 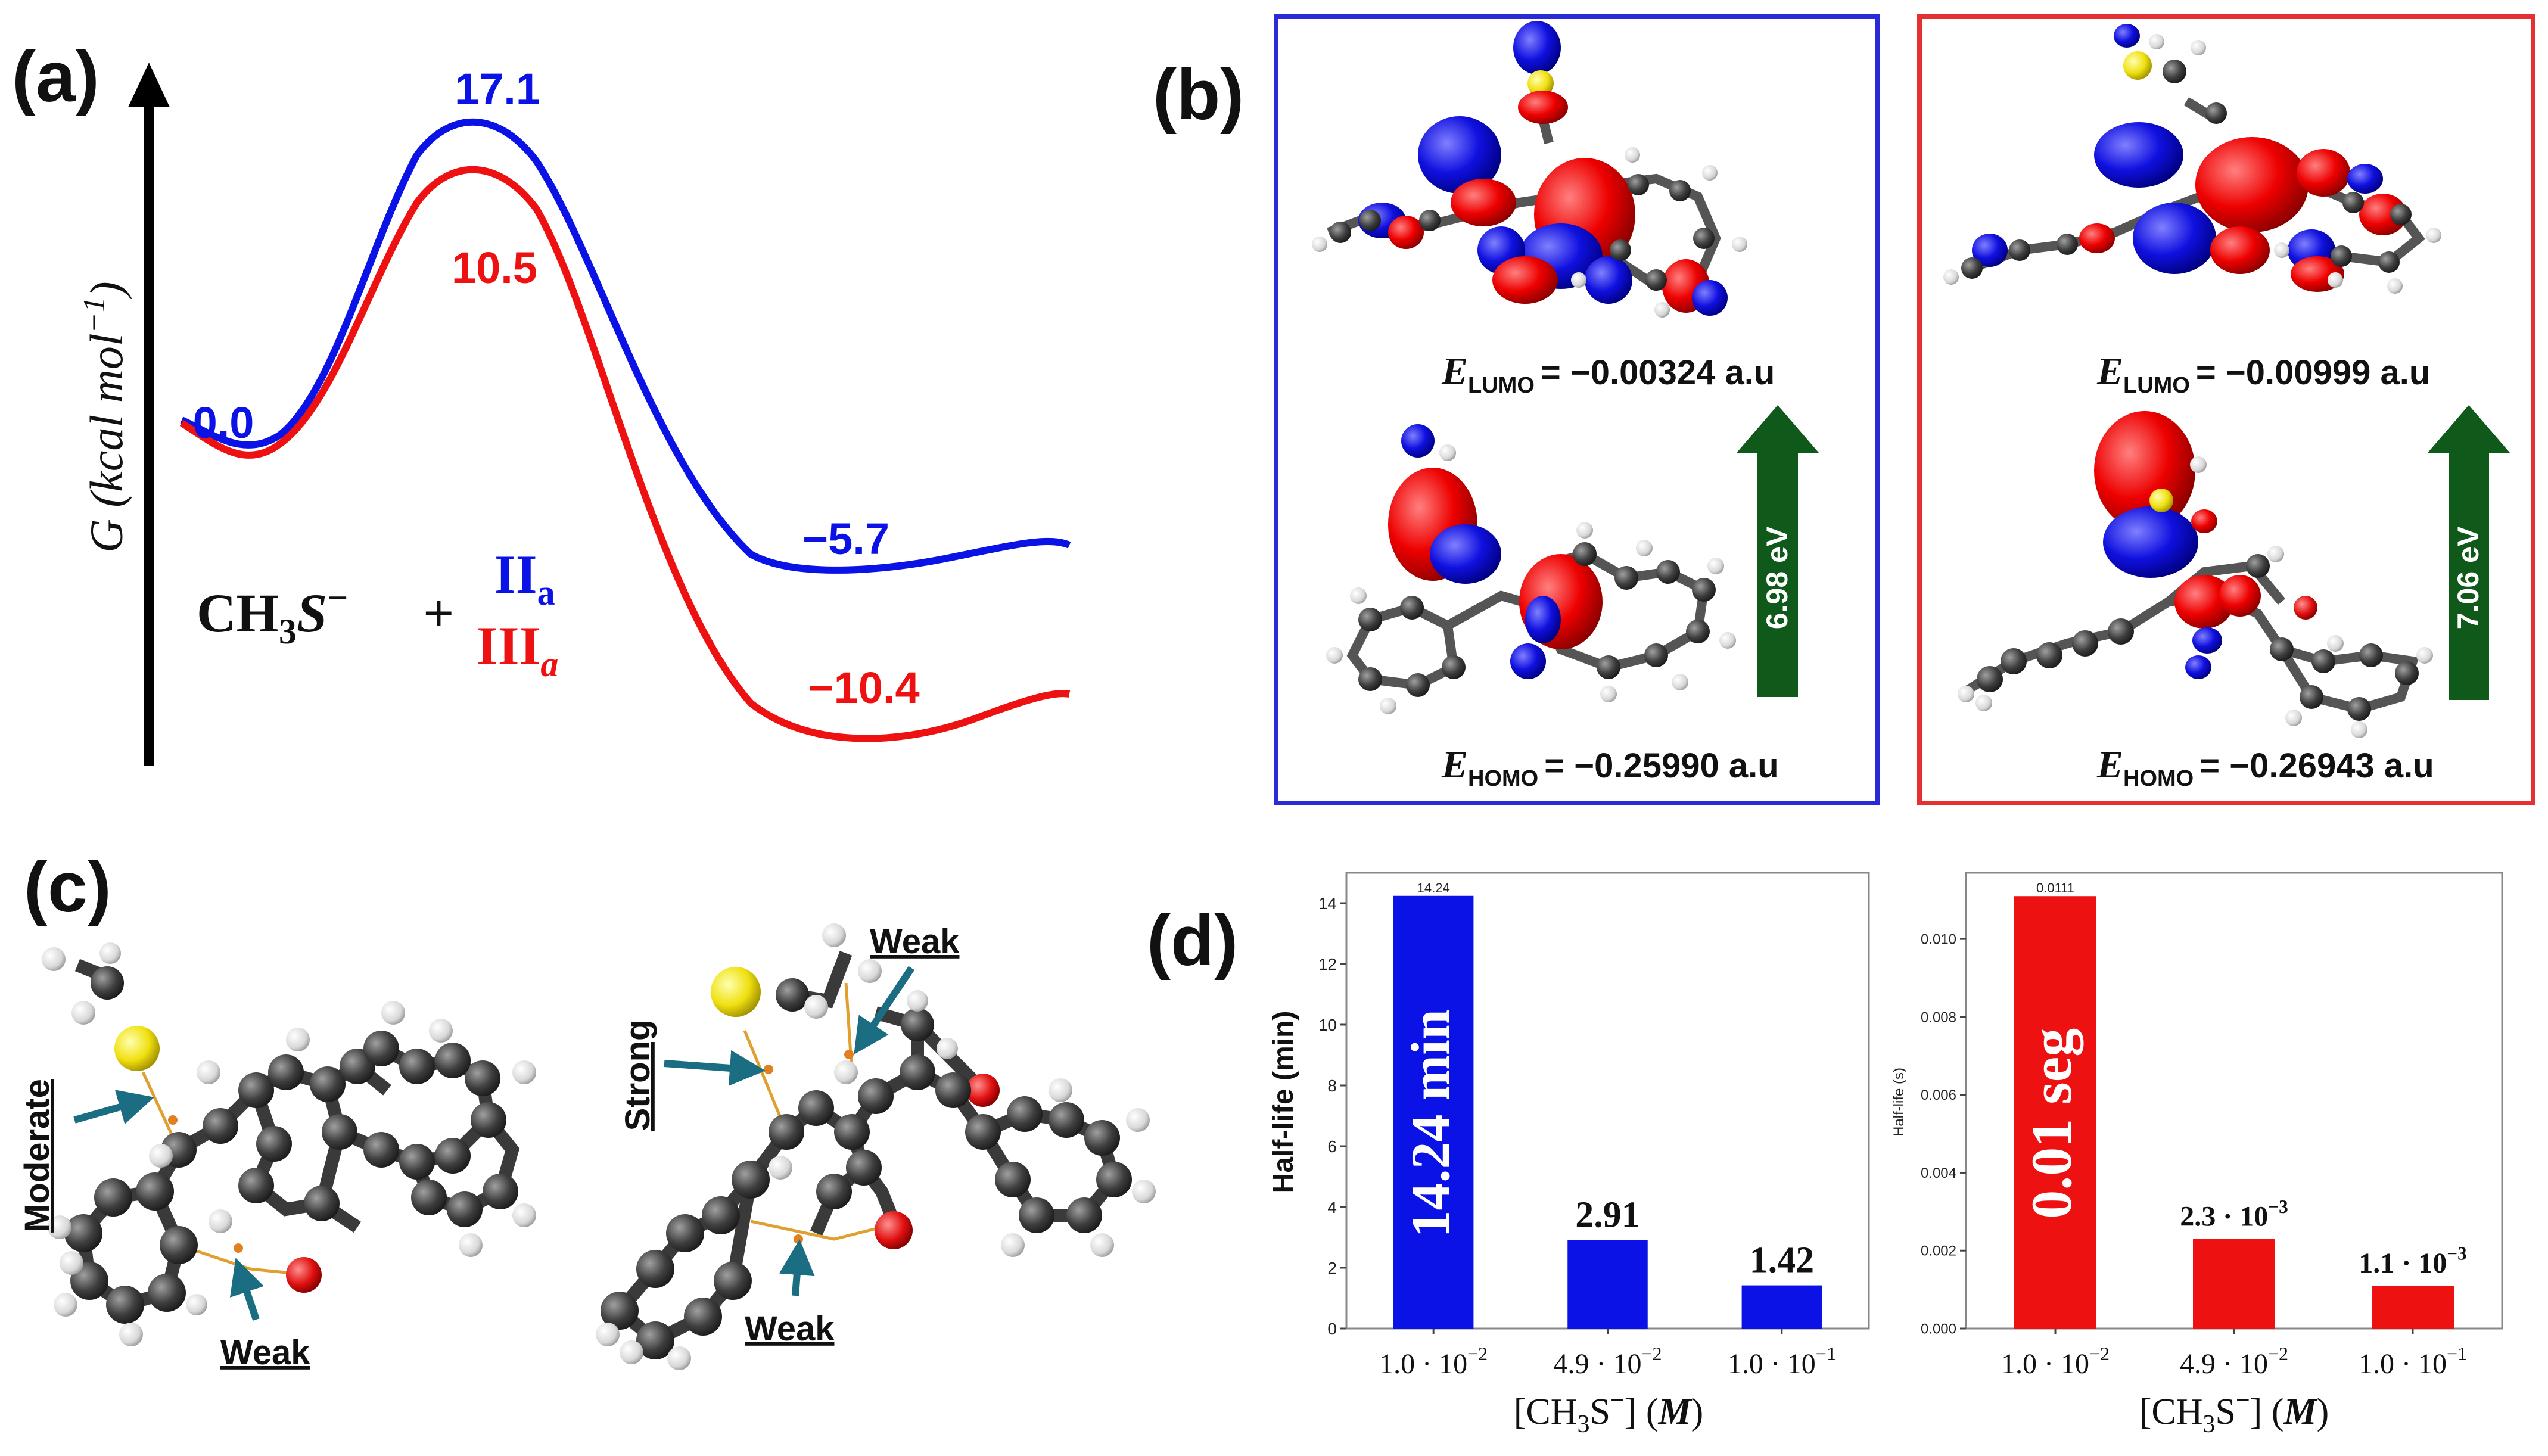 What do you see at coordinates (884, 1010) in the screenshot?
I see `arrow-weak-top` at bounding box center [884, 1010].